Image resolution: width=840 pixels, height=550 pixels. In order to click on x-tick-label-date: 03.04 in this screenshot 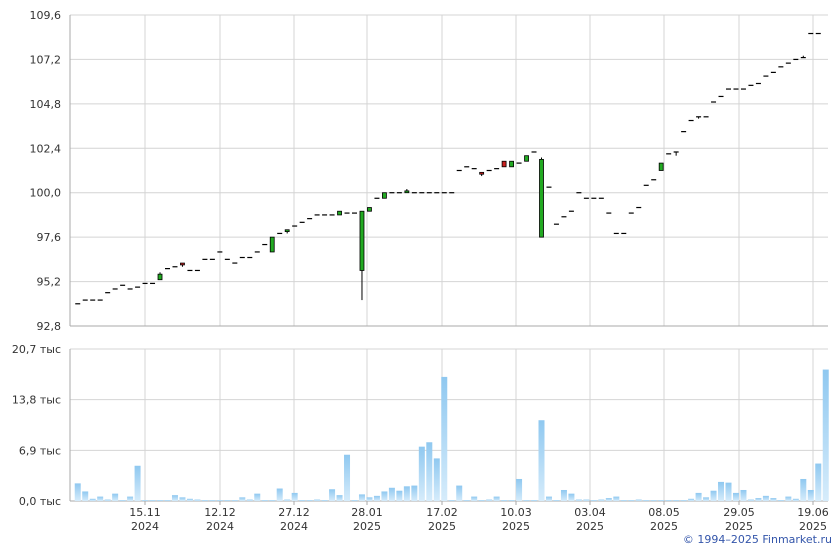, I will do `click(590, 512)`.